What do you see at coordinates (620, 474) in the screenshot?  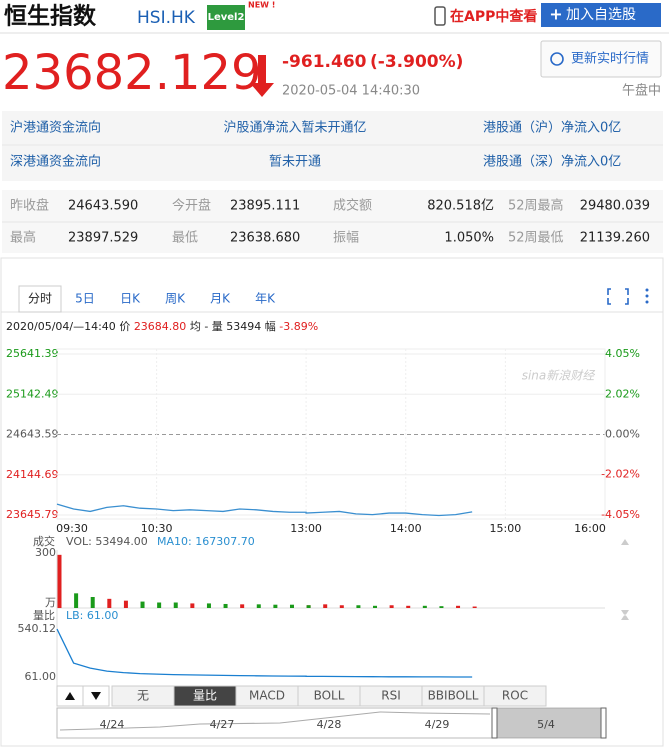 I see `y2-tick-label: -2.02%` at bounding box center [620, 474].